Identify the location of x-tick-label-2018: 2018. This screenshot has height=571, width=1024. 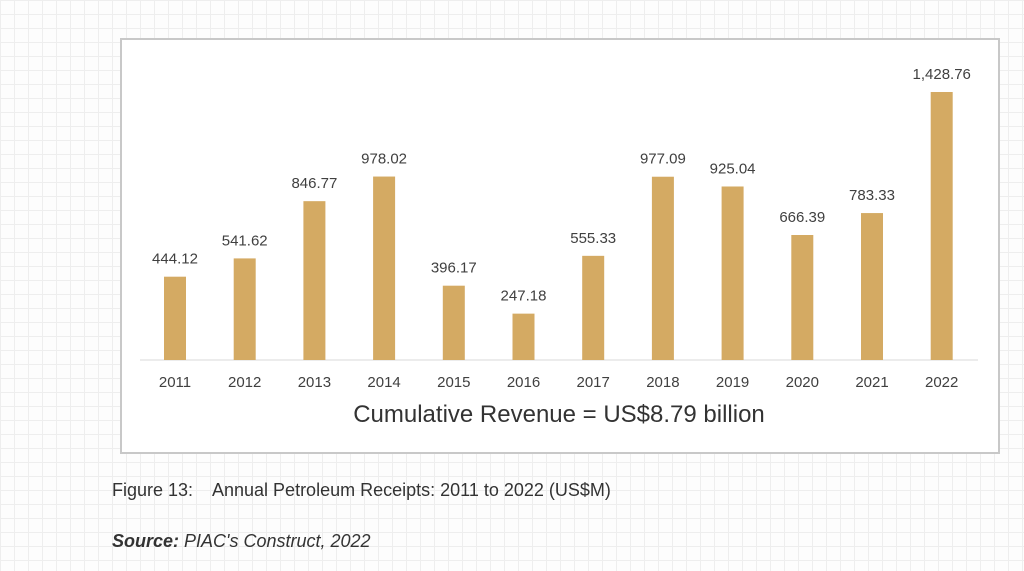
(662, 382).